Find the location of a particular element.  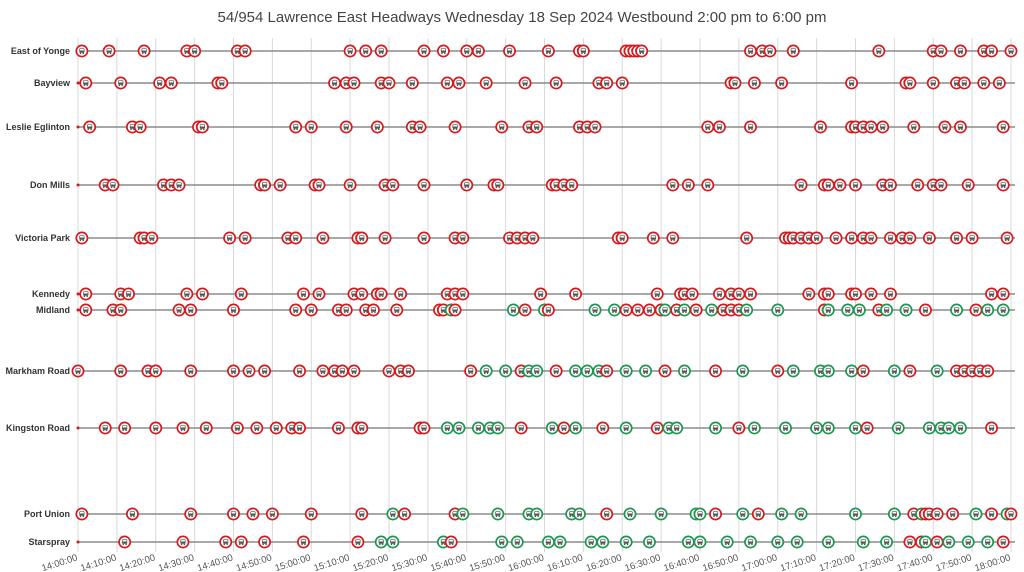

stop-row: Kennedy is located at coordinates (523, 294).